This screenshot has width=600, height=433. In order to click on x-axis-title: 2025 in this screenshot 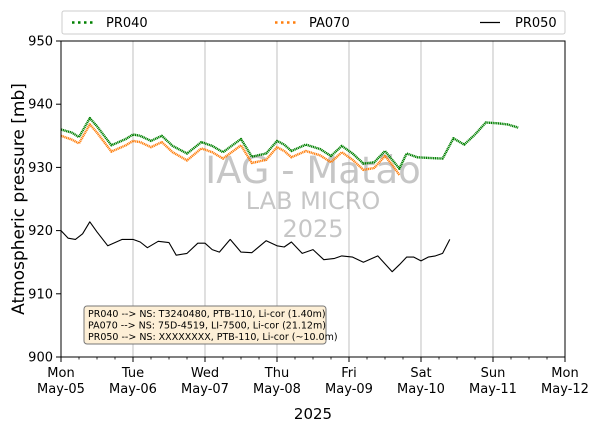, I will do `click(313, 414)`.